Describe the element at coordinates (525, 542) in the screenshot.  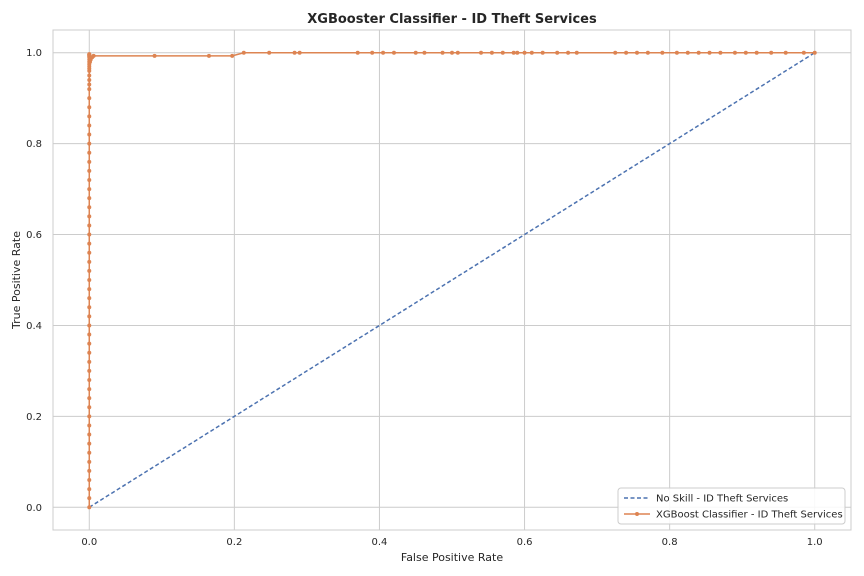
I see `x-tick-label: 0.6` at that location.